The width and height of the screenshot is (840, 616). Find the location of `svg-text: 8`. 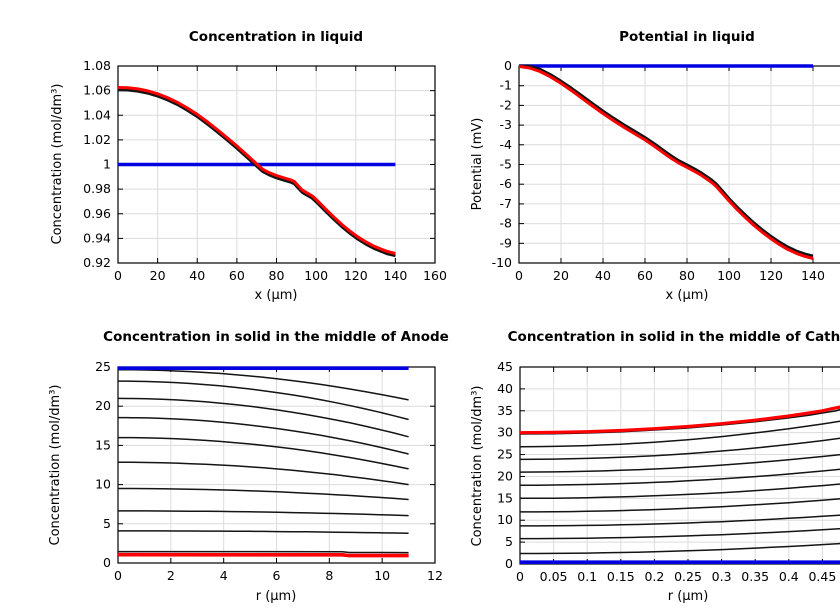

svg-text: 8 is located at coordinates (329, 575).